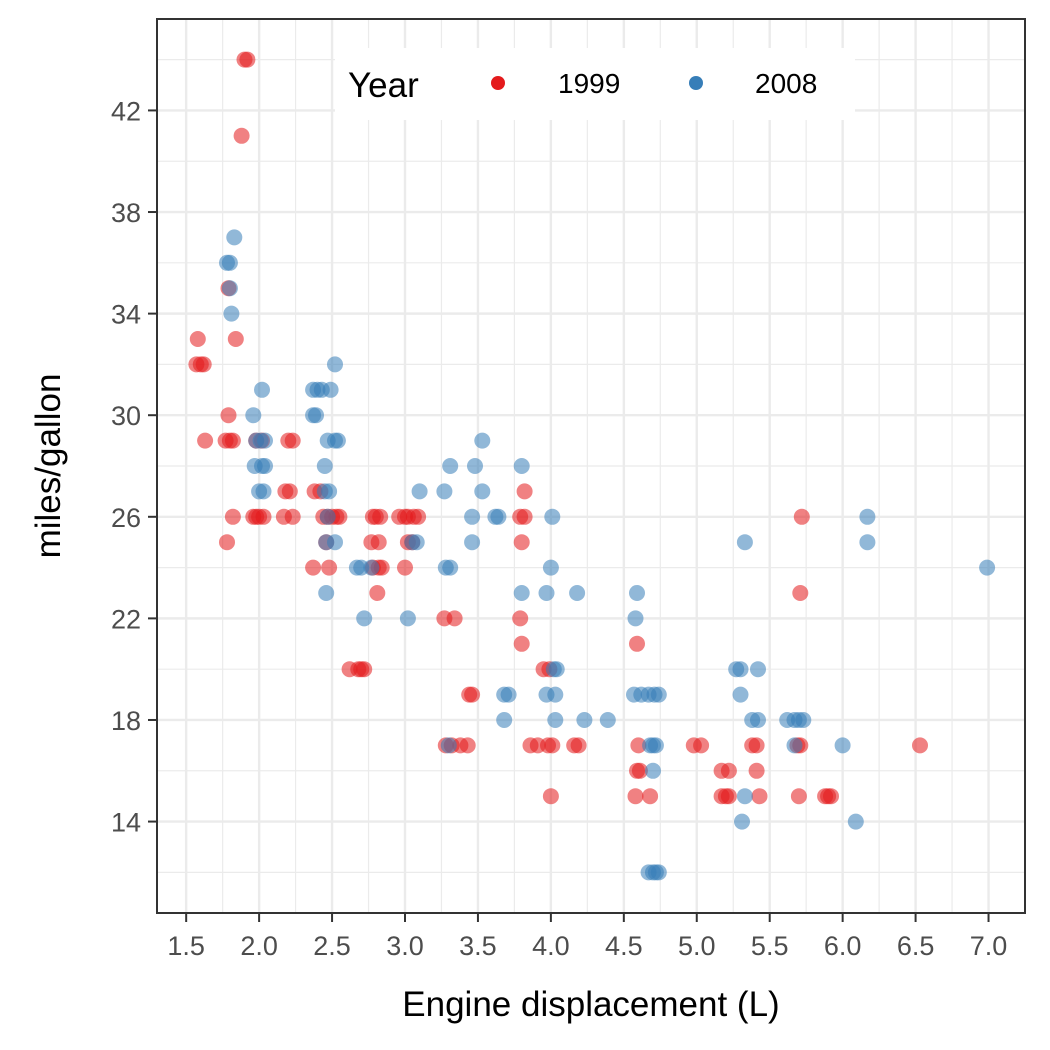  I want to click on x-tick-label: 1.5, so click(186, 946).